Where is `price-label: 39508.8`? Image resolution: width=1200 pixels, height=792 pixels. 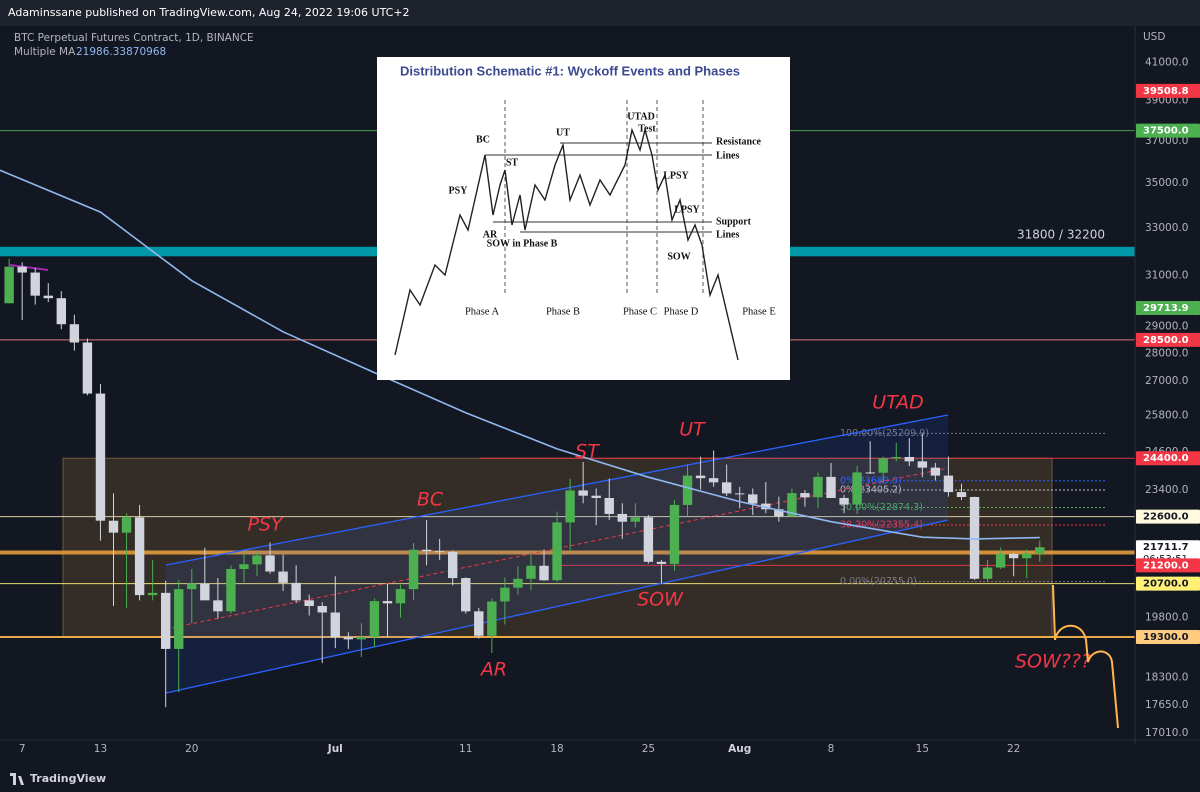
price-label: 39508.8 is located at coordinates (1166, 91).